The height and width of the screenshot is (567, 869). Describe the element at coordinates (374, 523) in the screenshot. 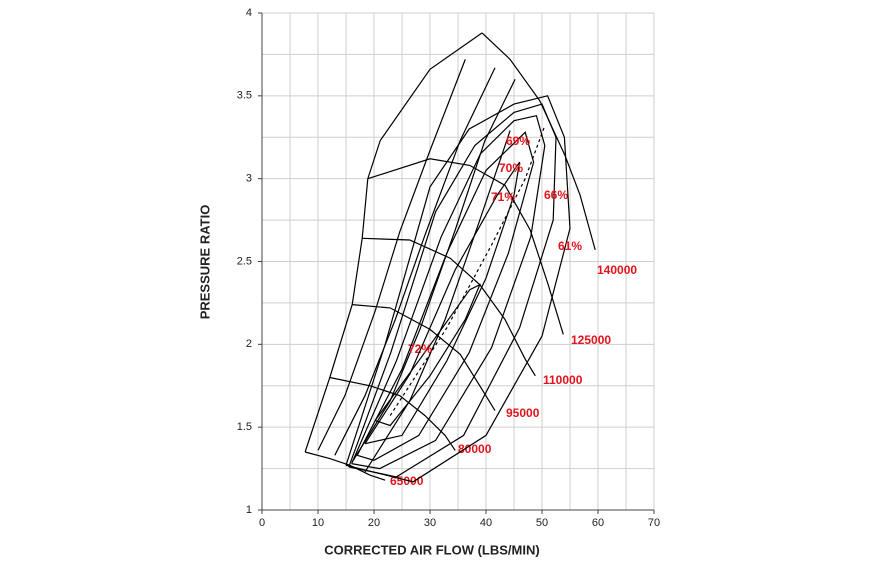

I see `x-tick-label: 20` at that location.